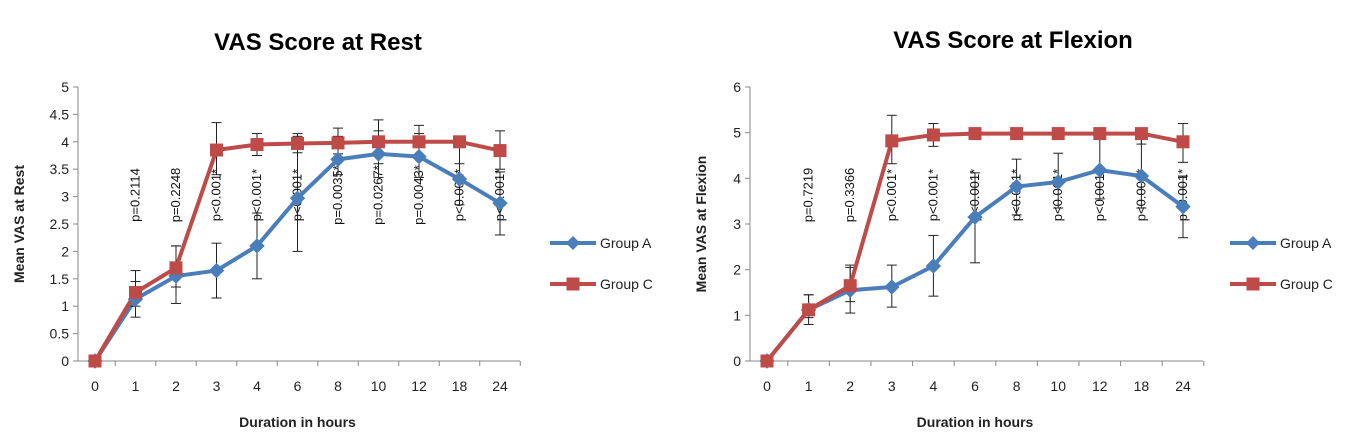  Describe the element at coordinates (337, 195) in the screenshot. I see `p-value-label: p=0.0035*` at that location.